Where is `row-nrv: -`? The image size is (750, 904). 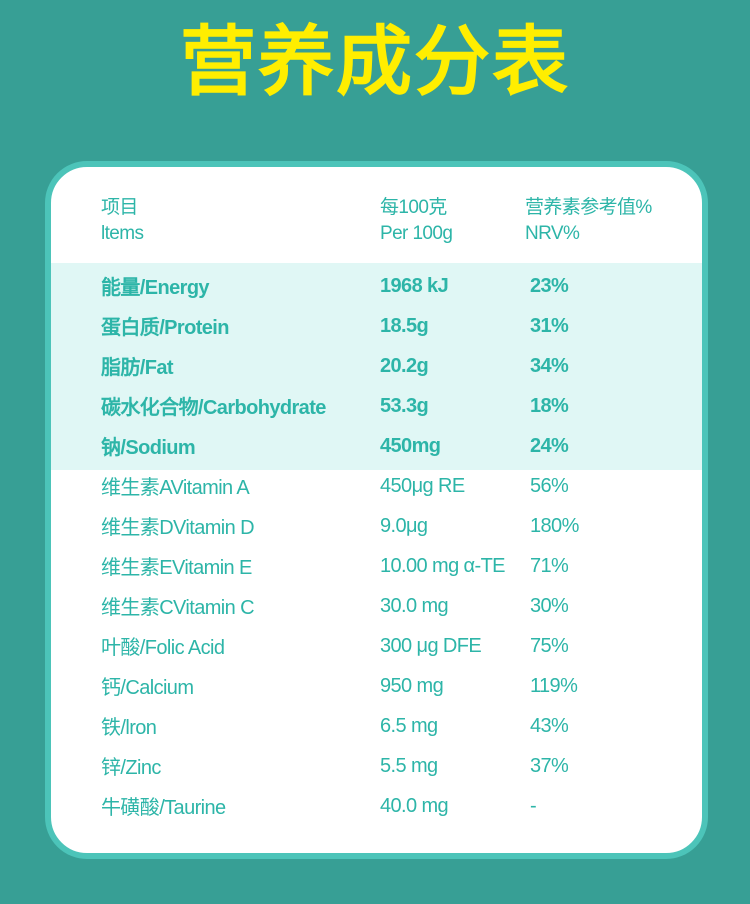 row-nrv: - is located at coordinates (533, 806).